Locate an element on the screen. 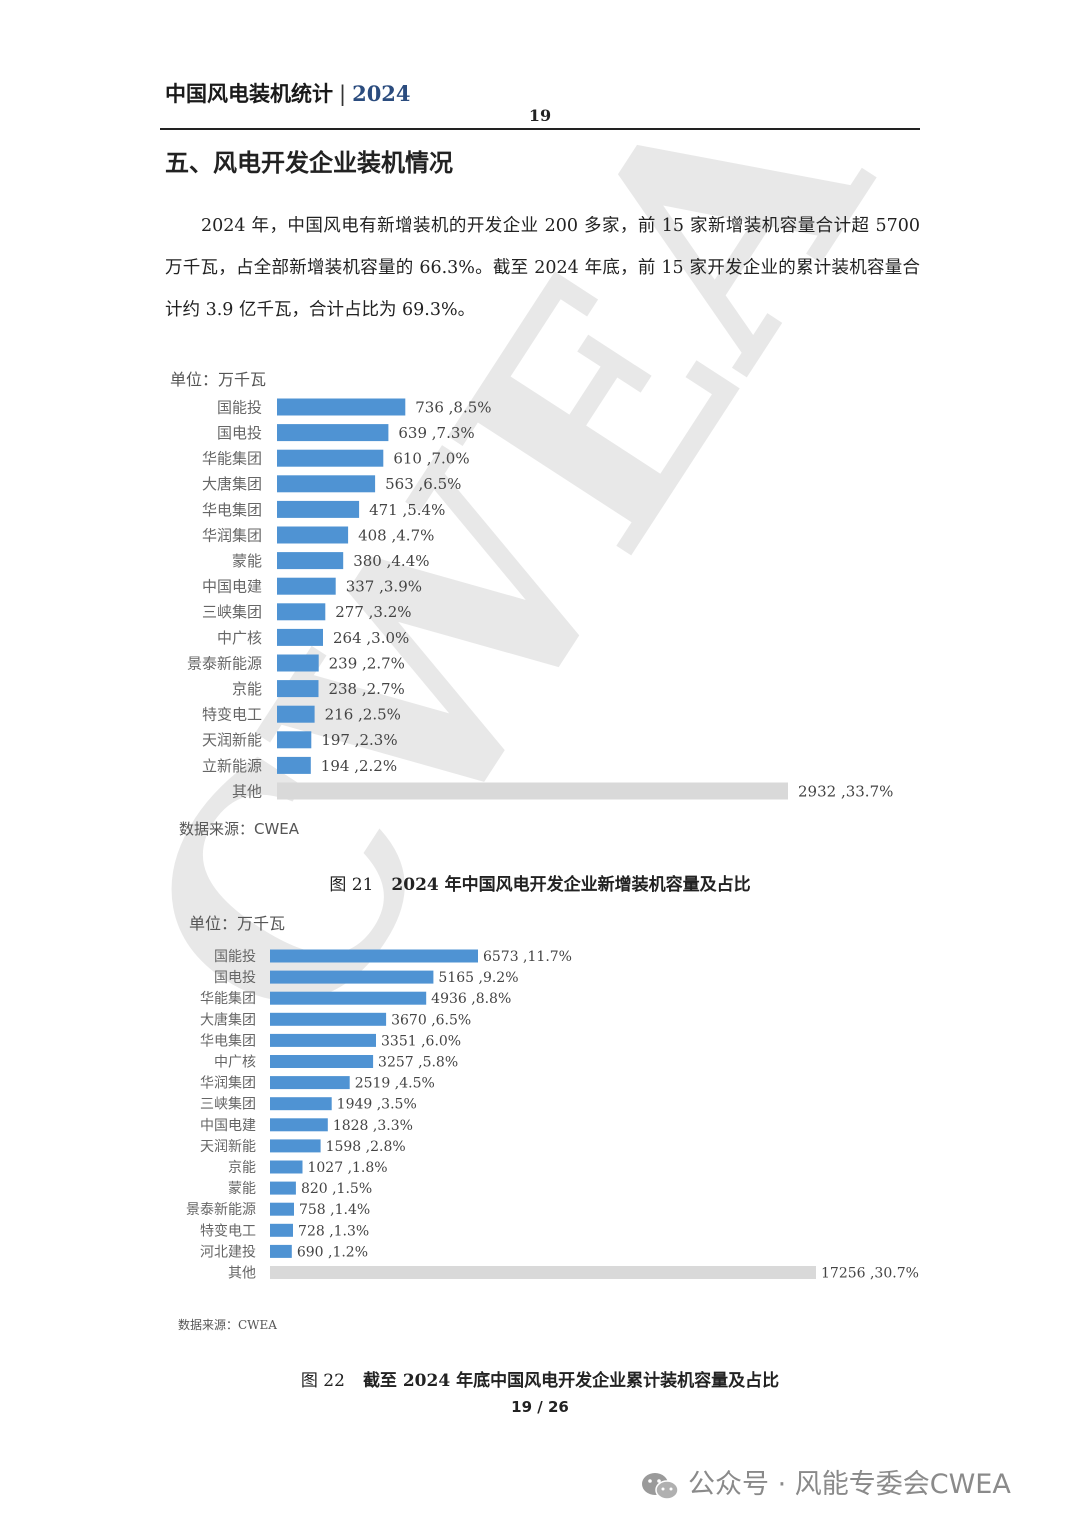 The width and height of the screenshot is (1080, 1527). chart2-caption-number: 图 22 is located at coordinates (322, 1381).